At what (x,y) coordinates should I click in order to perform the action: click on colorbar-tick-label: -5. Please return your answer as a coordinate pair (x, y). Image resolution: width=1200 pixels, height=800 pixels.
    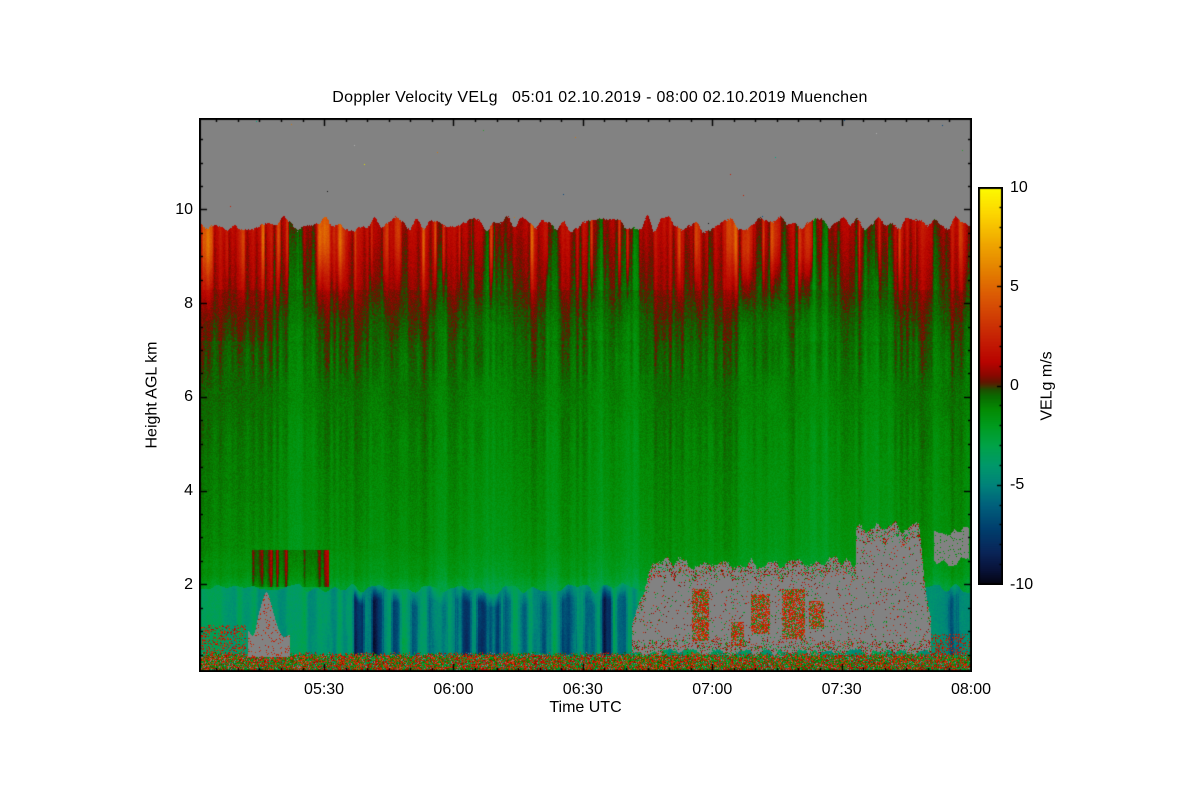
    Looking at the image, I should click on (1017, 484).